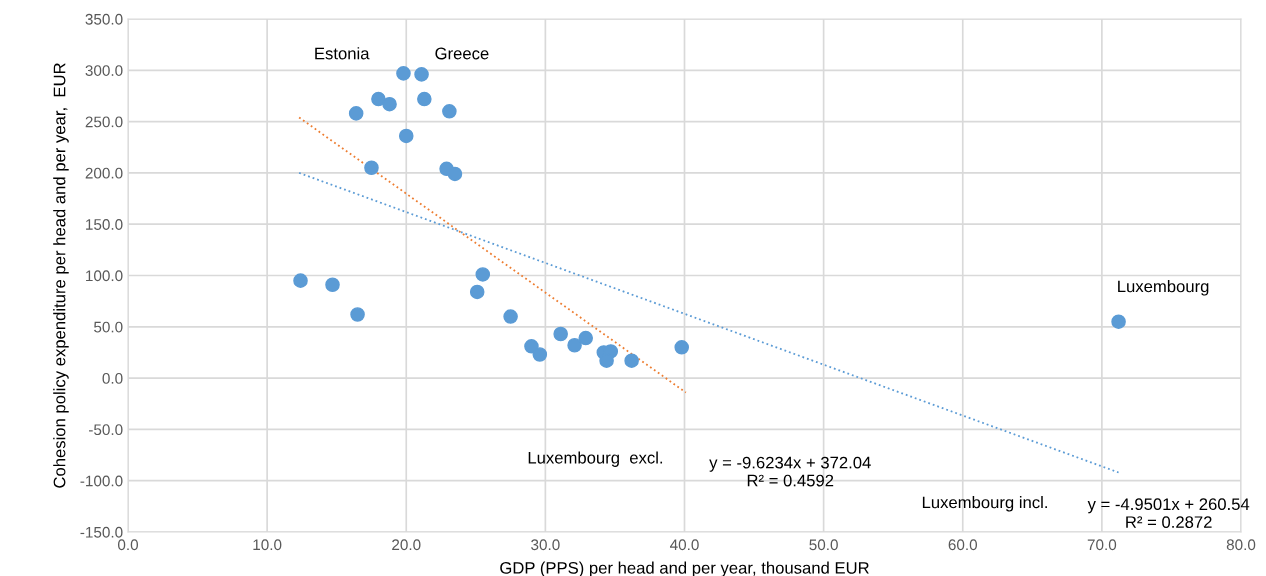  I want to click on annotation: y = -9.6234x + 372.04 R² = 0.4592, so click(790, 471).